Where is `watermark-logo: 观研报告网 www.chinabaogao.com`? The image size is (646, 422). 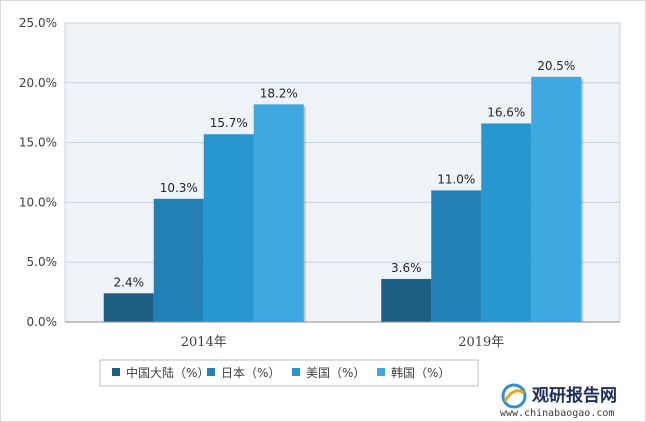 watermark-logo: 观研报告网 www.chinabaogao.com is located at coordinates (558, 401).